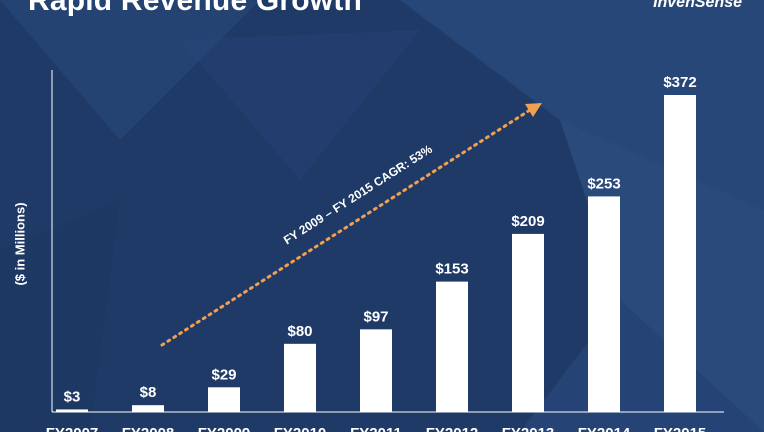 The image size is (764, 432). What do you see at coordinates (451, 269) in the screenshot?
I see `value-label-fy2012: $153` at bounding box center [451, 269].